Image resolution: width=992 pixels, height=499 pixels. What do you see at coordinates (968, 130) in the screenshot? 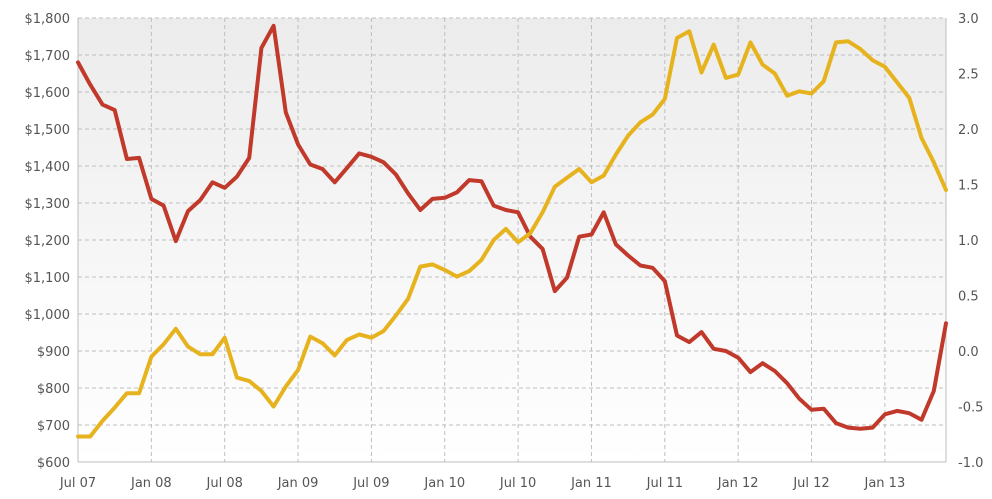
I see `right-tick-label: 2.0` at bounding box center [968, 130].